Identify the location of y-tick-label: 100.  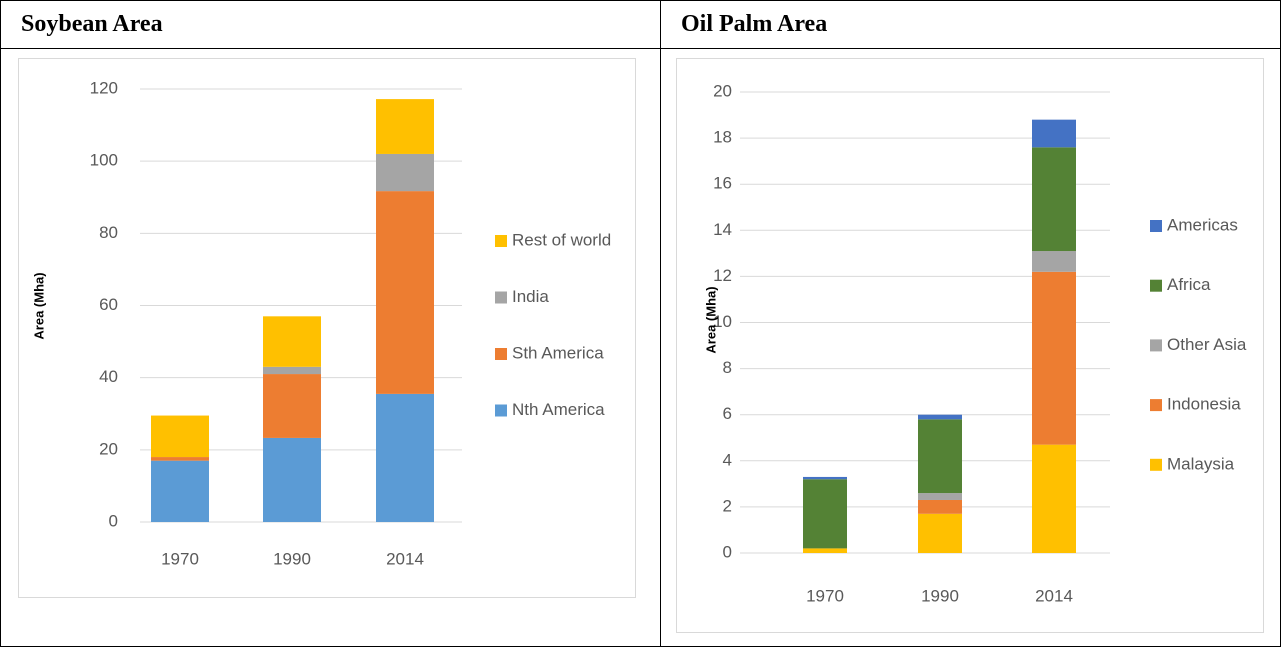
(104, 160).